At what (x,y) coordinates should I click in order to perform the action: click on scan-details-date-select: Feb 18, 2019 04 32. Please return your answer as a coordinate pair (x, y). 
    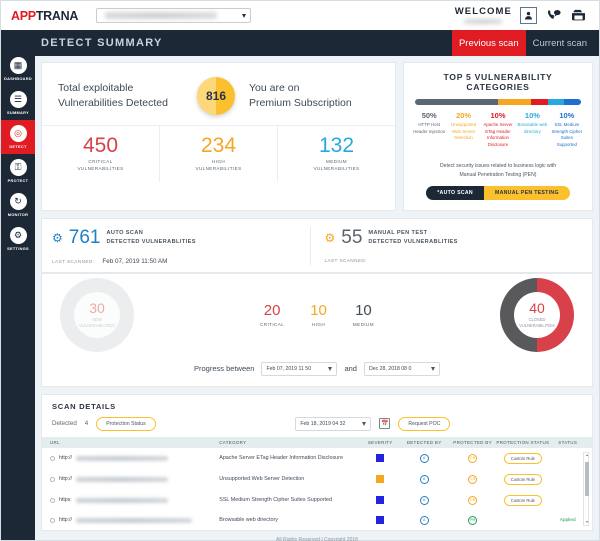
    Looking at the image, I should click on (333, 423).